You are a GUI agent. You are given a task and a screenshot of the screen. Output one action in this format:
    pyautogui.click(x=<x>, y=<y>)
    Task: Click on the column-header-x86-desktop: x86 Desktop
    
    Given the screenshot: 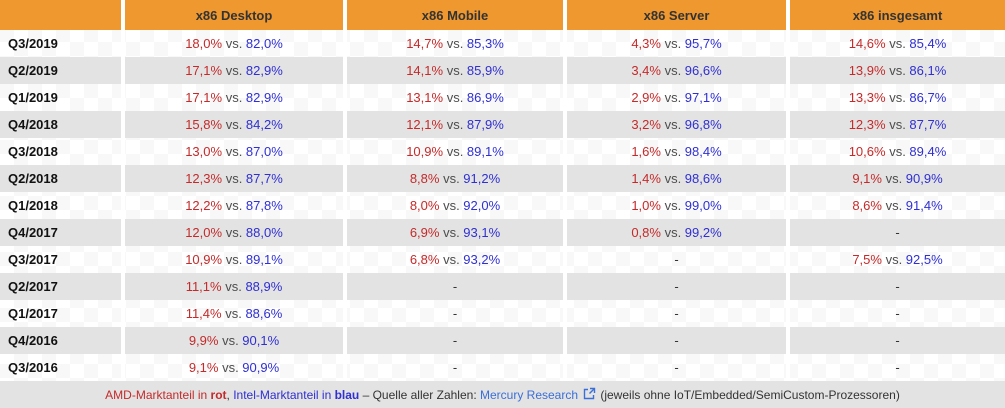 What is the action you would take?
    pyautogui.click(x=232, y=15)
    